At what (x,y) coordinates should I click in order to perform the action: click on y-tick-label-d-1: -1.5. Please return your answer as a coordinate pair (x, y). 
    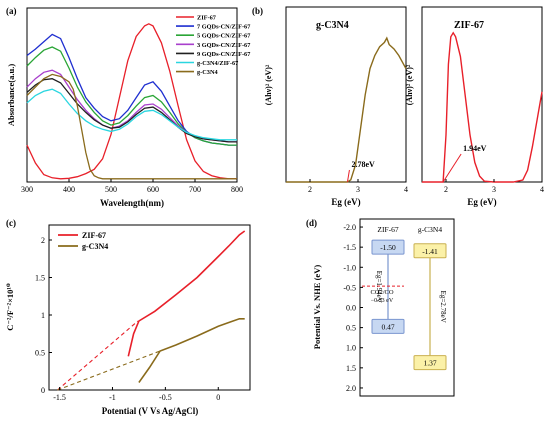
    Looking at the image, I should click on (349, 247).